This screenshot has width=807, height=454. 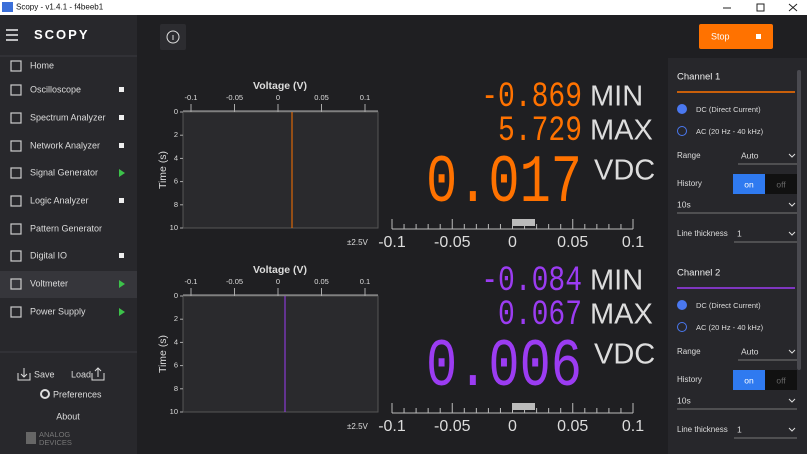 What do you see at coordinates (64, 172) in the screenshot?
I see `nav-label: Signal Generator` at bounding box center [64, 172].